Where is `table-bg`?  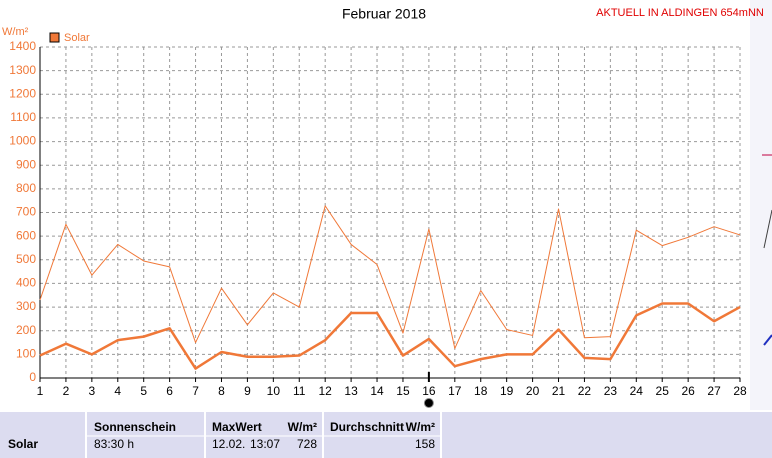
table-bg is located at coordinates (386, 435).